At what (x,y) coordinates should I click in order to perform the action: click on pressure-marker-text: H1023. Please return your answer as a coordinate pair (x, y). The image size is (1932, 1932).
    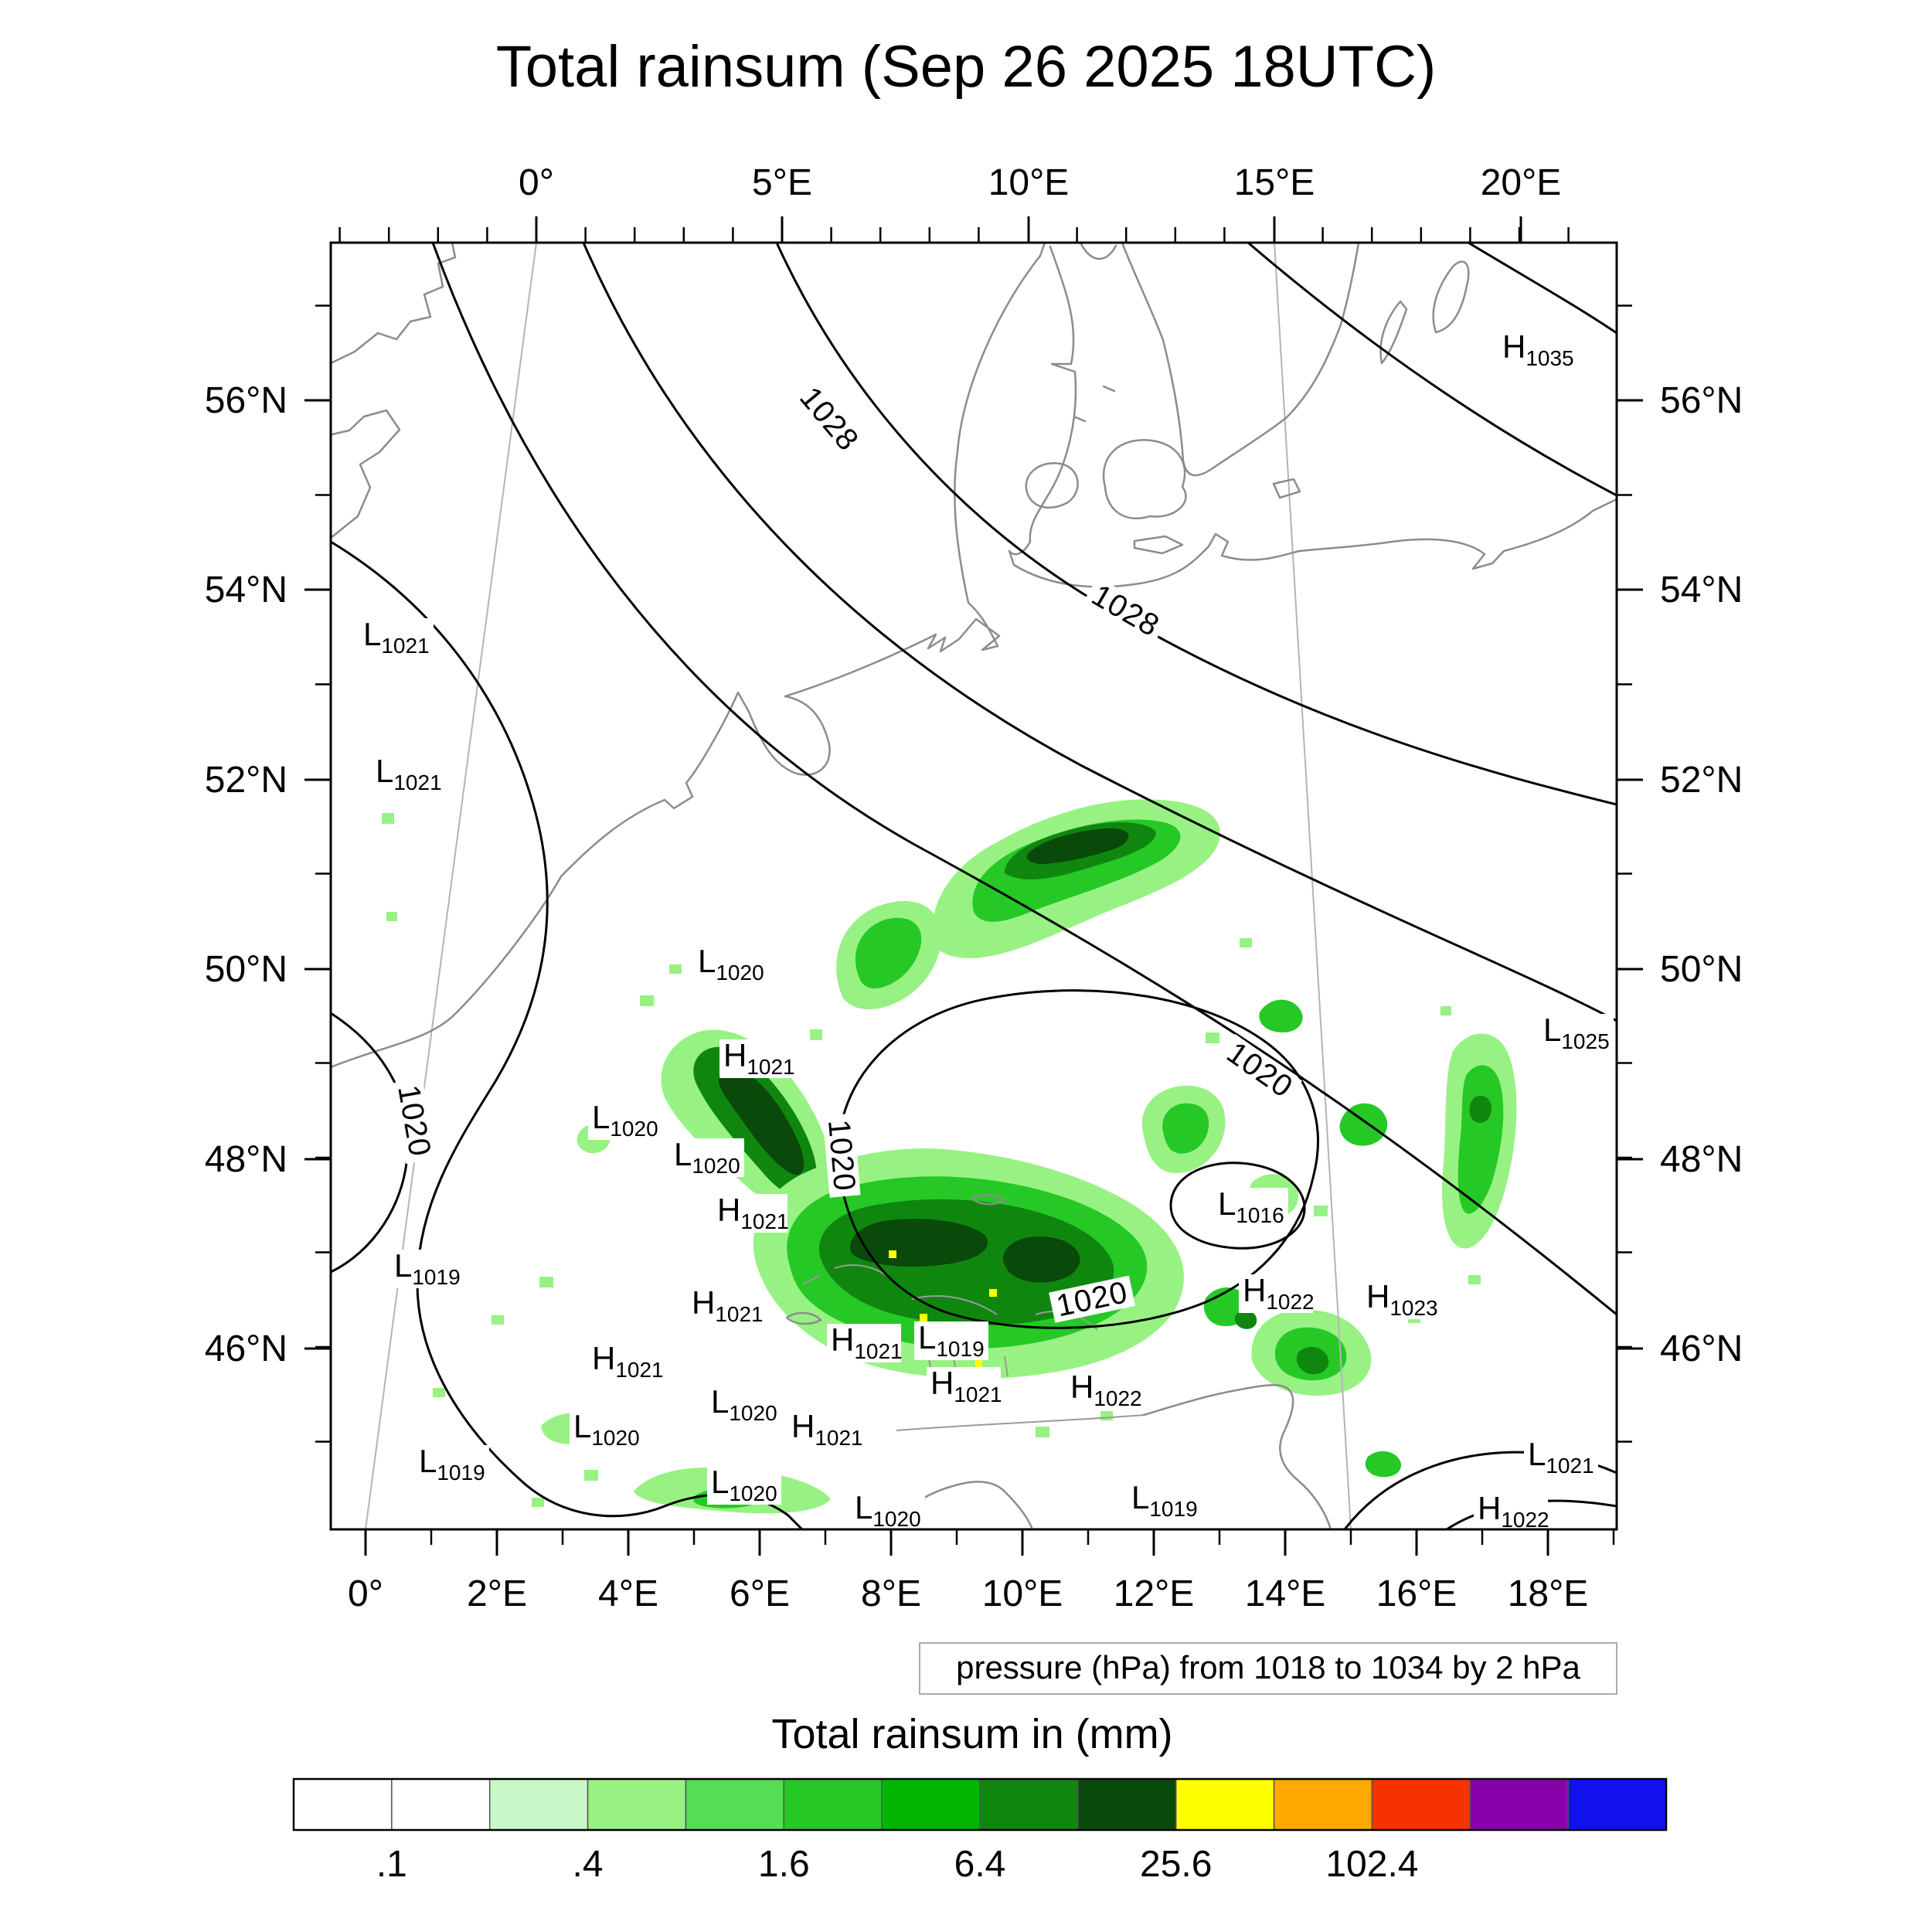
    Looking at the image, I should click on (1402, 1299).